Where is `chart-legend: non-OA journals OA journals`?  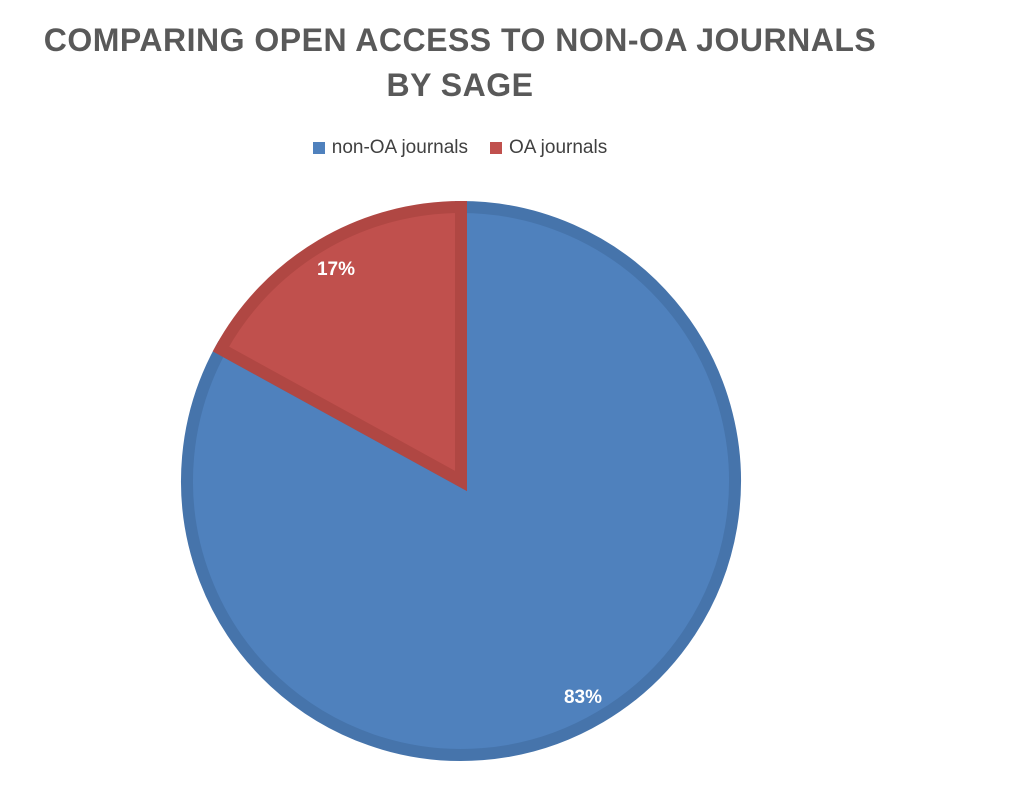 chart-legend: non-OA journals OA journals is located at coordinates (460, 148).